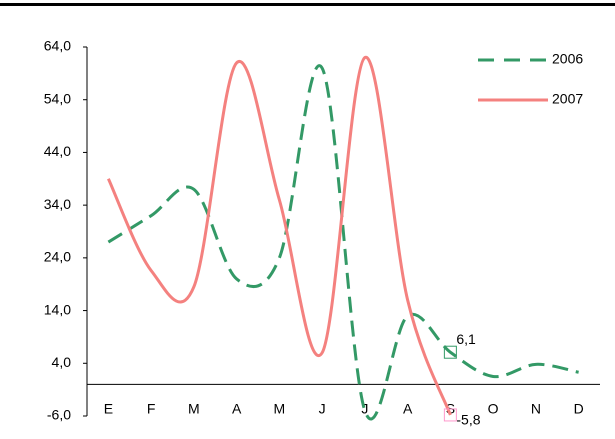  Describe the element at coordinates (307, 4) in the screenshot. I see `top-rule` at that location.